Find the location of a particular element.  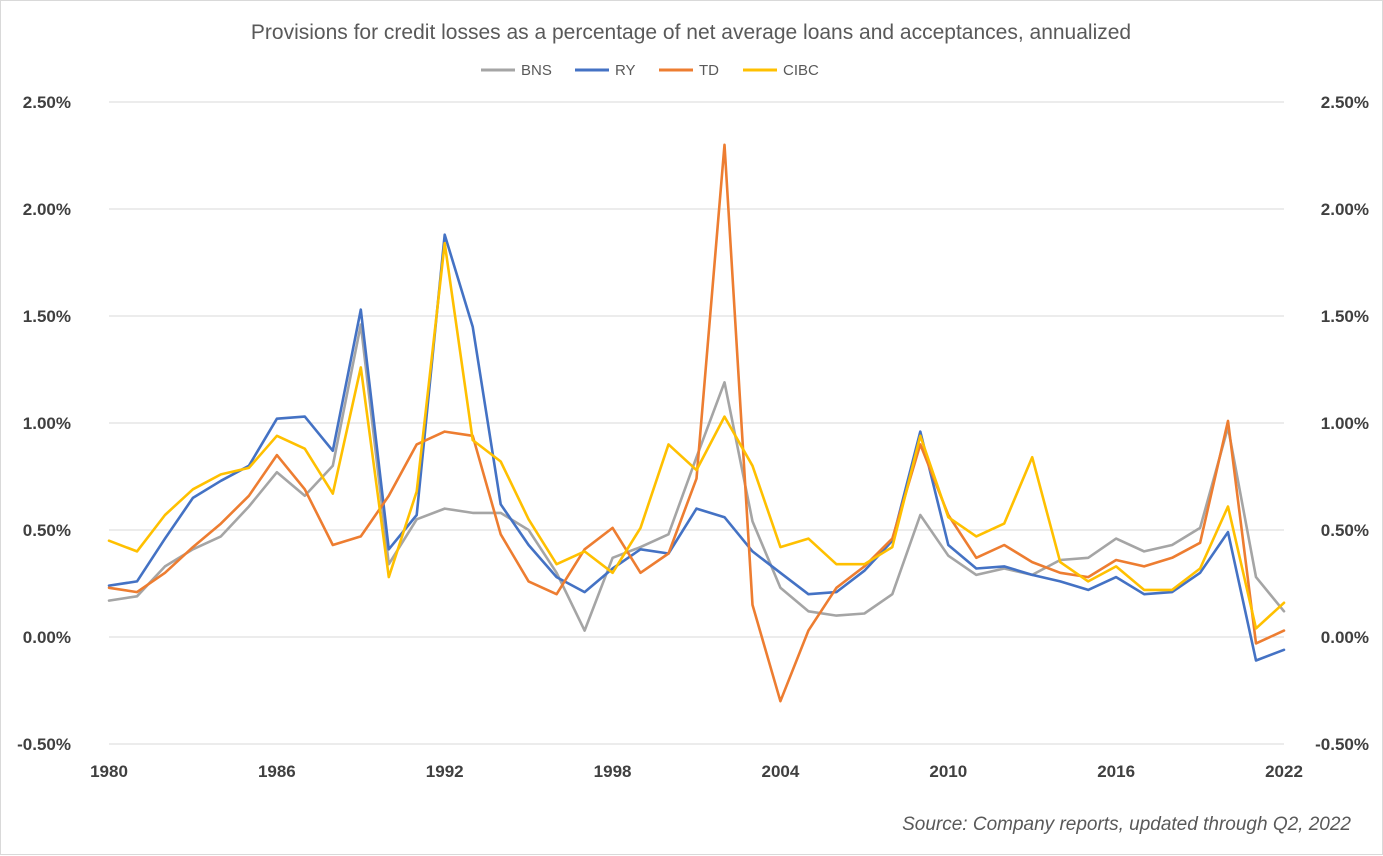

y-axis-left: 2.50% 2.00% 1.50% 1.00% 0.50% 0.00% -0.50% is located at coordinates (44, 423).